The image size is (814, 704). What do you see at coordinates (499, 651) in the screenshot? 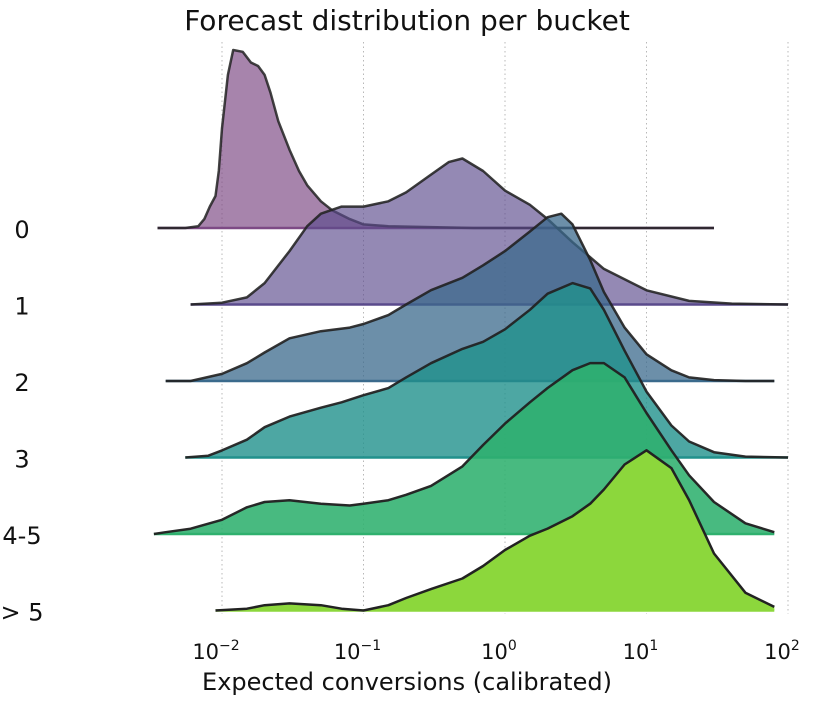
I see `x-tick-label: 10⁰` at bounding box center [499, 651].